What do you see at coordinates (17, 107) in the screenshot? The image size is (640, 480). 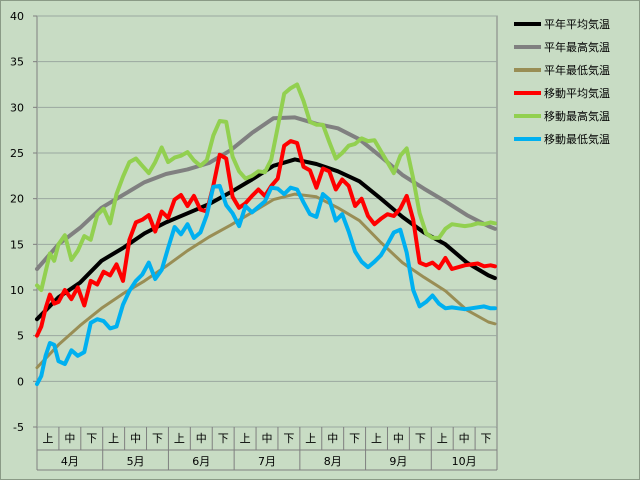 I see `y-tick-label: 30` at bounding box center [17, 107].